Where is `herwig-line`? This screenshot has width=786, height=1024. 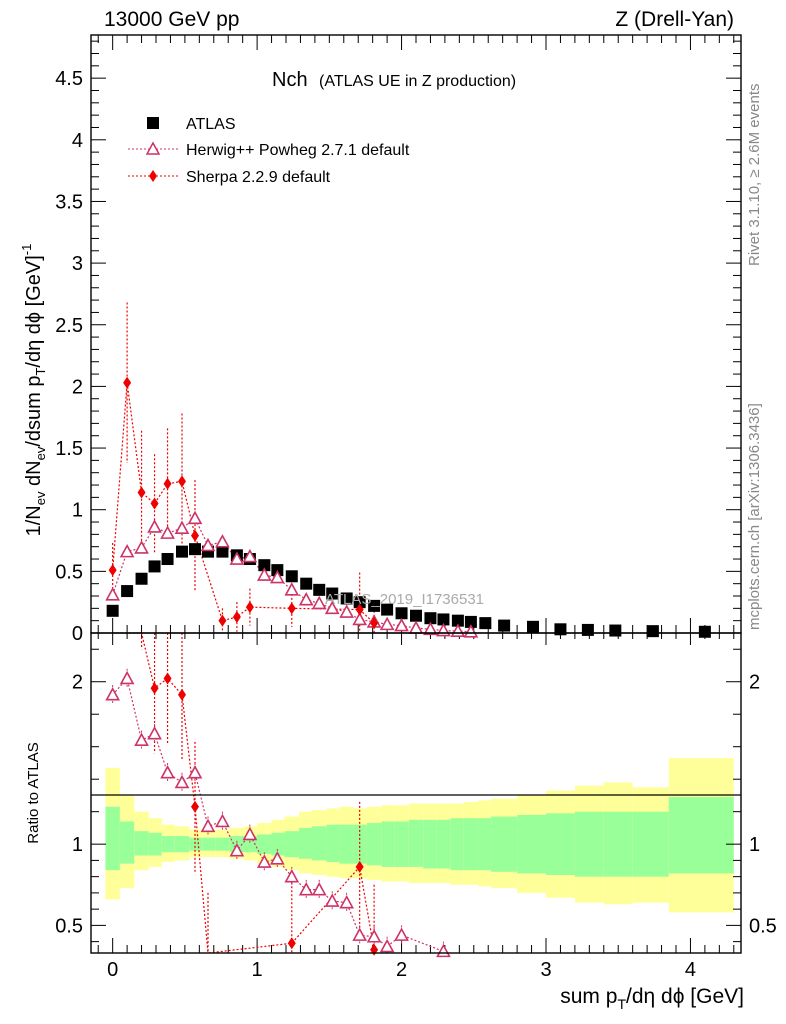 herwig-line is located at coordinates (291, 575).